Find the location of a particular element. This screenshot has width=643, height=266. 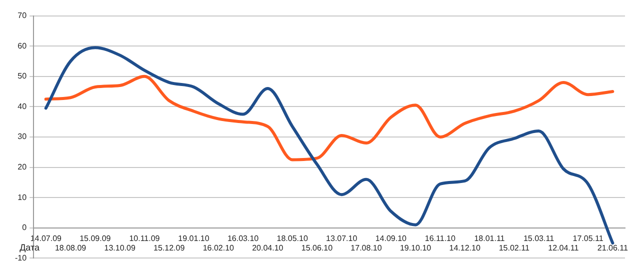

x-tick-label: 15.09.09 is located at coordinates (96, 238).